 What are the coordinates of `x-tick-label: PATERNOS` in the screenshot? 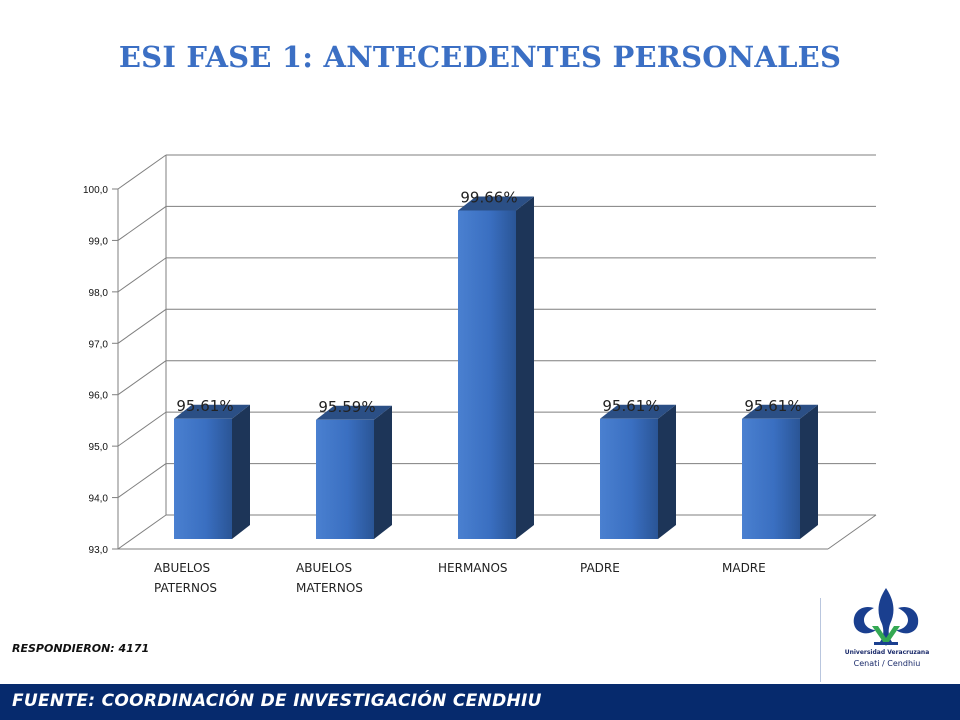 It's located at (185, 588).